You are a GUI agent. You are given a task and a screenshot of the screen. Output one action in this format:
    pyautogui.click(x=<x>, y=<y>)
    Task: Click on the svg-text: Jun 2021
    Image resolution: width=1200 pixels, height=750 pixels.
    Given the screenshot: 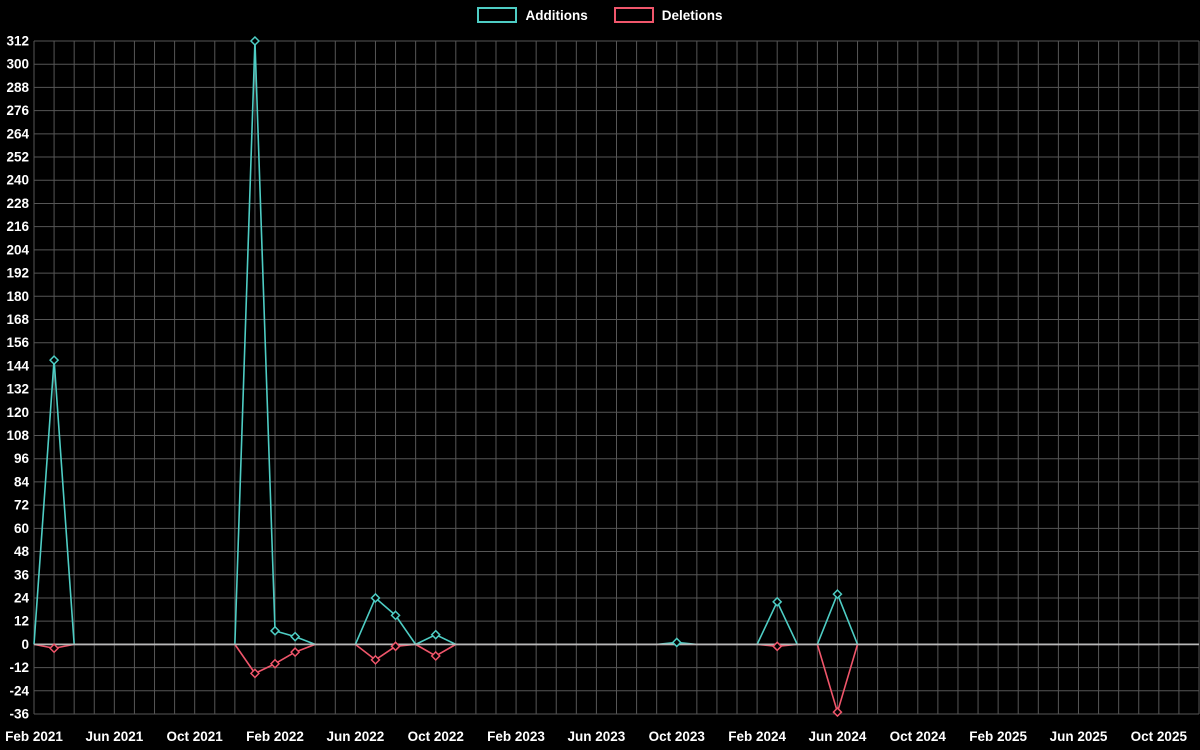 What is the action you would take?
    pyautogui.click(x=114, y=736)
    